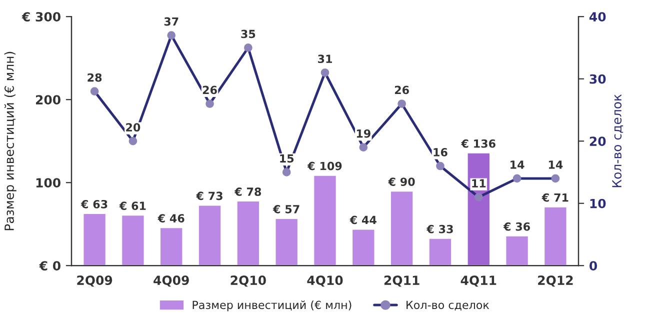 The image size is (650, 332). What do you see at coordinates (10, 141) in the screenshot?
I see `y-axis-title: Размер инвестиций (€ млн)` at bounding box center [10, 141].